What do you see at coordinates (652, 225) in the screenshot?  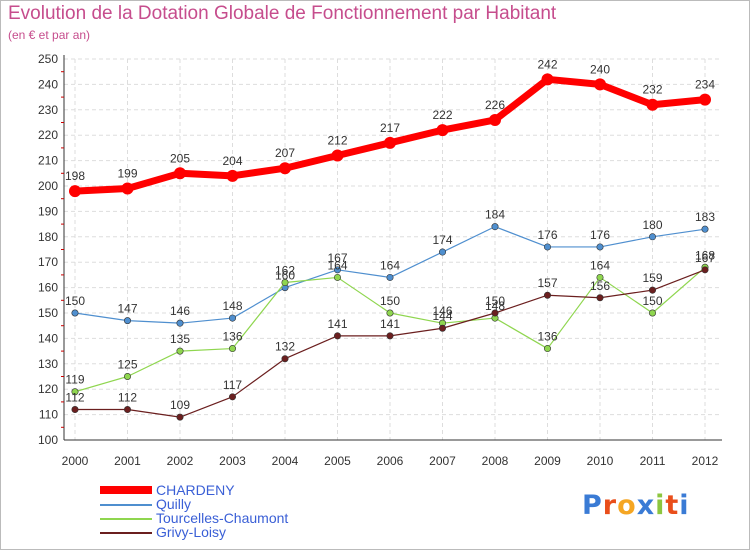 I see `data-label-quilly: 180` at bounding box center [652, 225].